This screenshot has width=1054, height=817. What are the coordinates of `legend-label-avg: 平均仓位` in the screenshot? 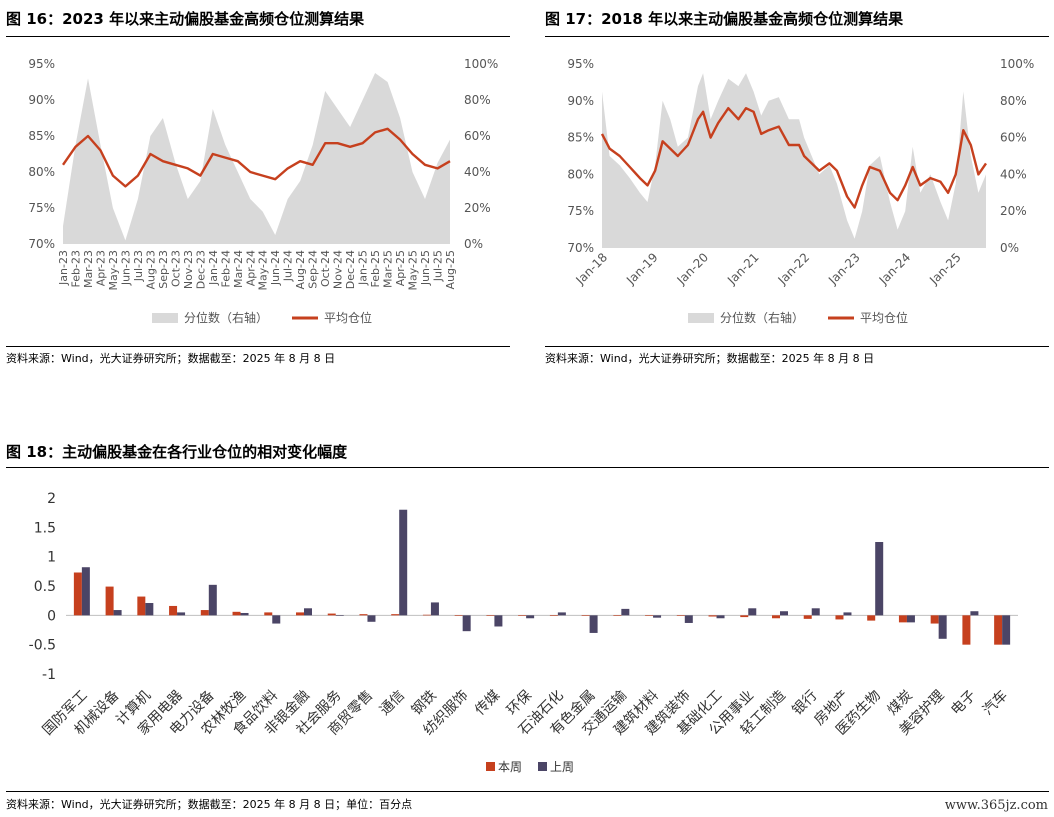 It's located at (348, 317).